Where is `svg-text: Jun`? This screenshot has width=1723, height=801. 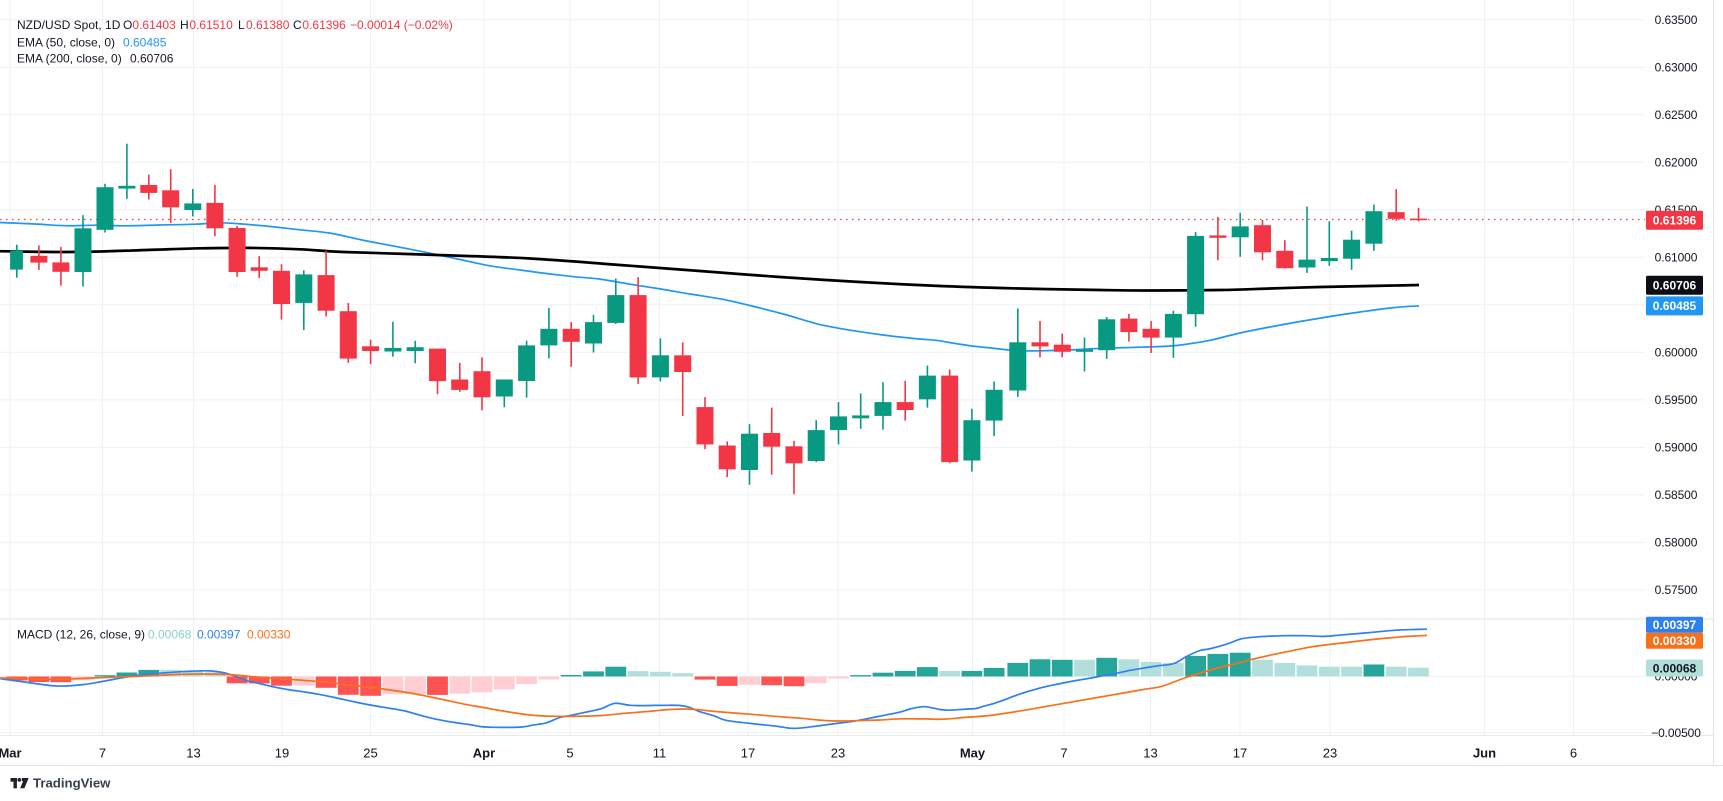
svg-text: Jun is located at coordinates (1484, 753).